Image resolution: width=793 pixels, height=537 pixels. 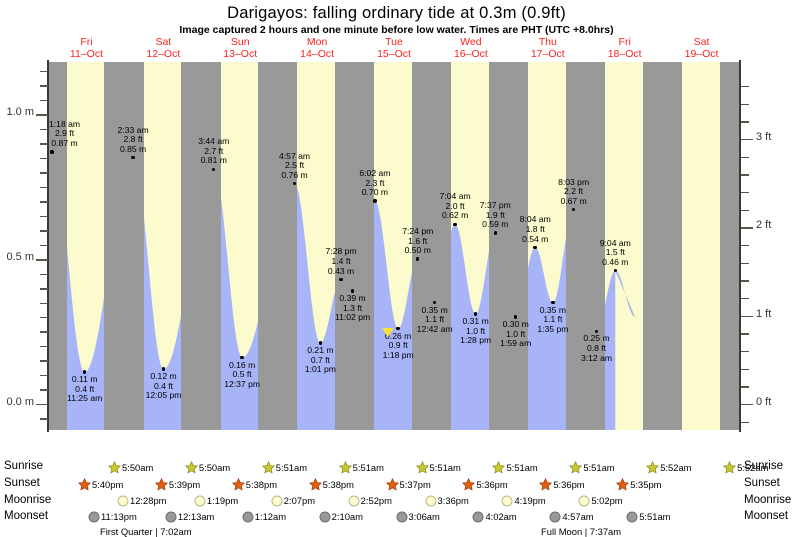 What do you see at coordinates (646, 484) in the screenshot?
I see `sunset-time: 5:35pm` at bounding box center [646, 484].